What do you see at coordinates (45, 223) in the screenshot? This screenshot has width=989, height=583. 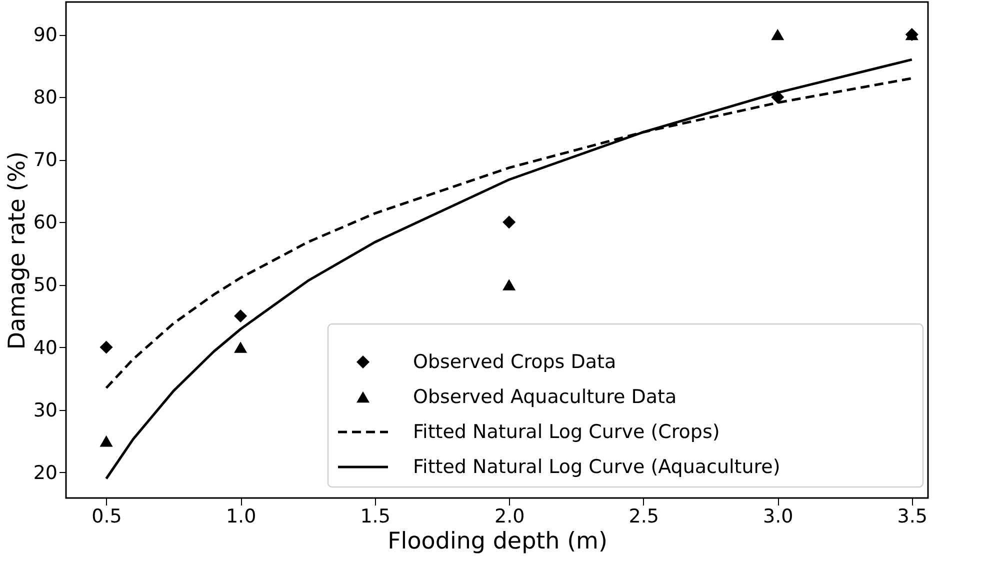 I see `y-tick-label: 60` at bounding box center [45, 223].